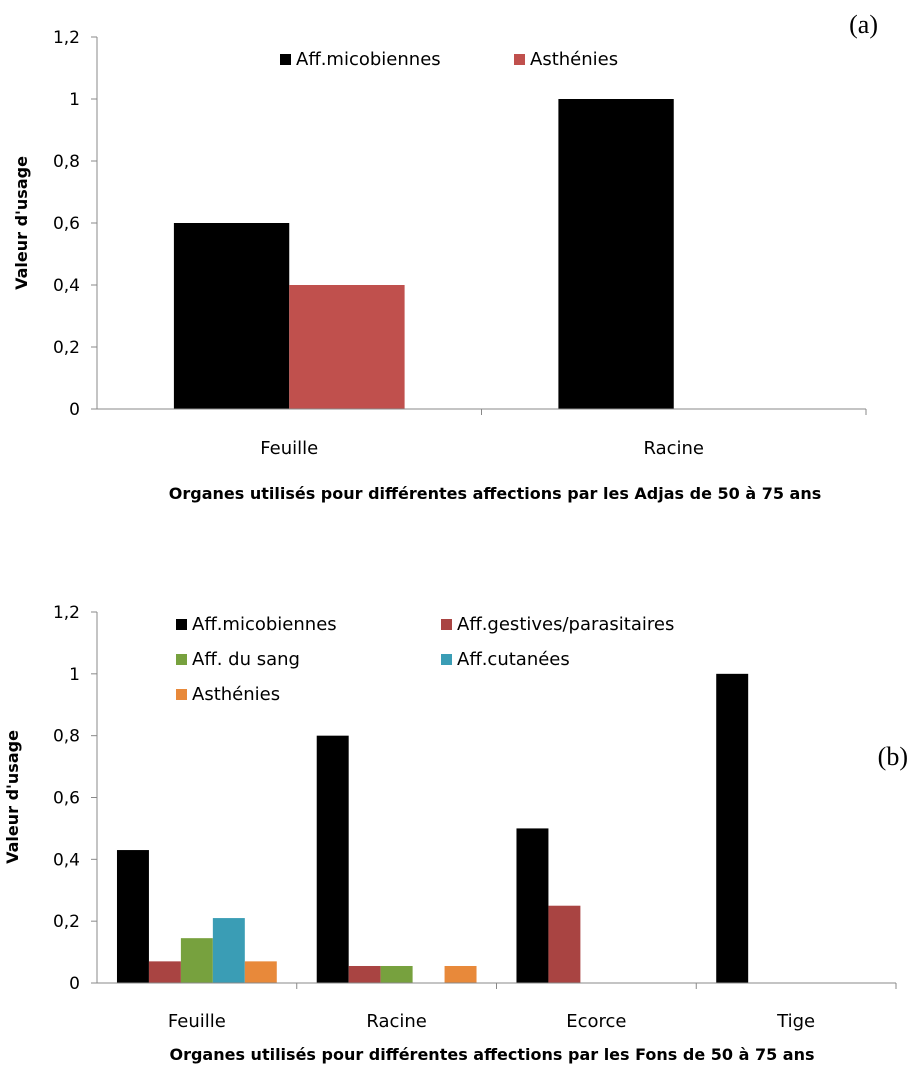 The height and width of the screenshot is (1077, 912). Describe the element at coordinates (513, 659) in the screenshot. I see `legend-label: Aff.cutanées` at that location.